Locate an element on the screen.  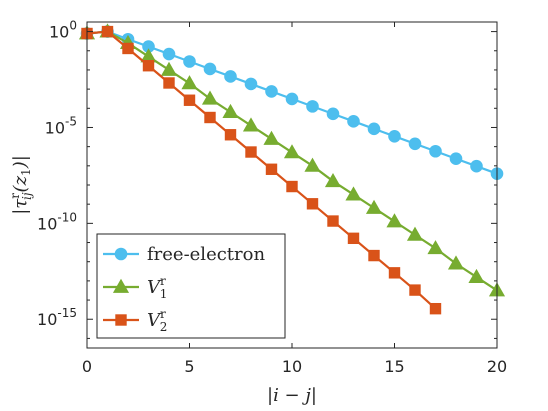
legend-entry: free-electron is located at coordinates (184, 254).